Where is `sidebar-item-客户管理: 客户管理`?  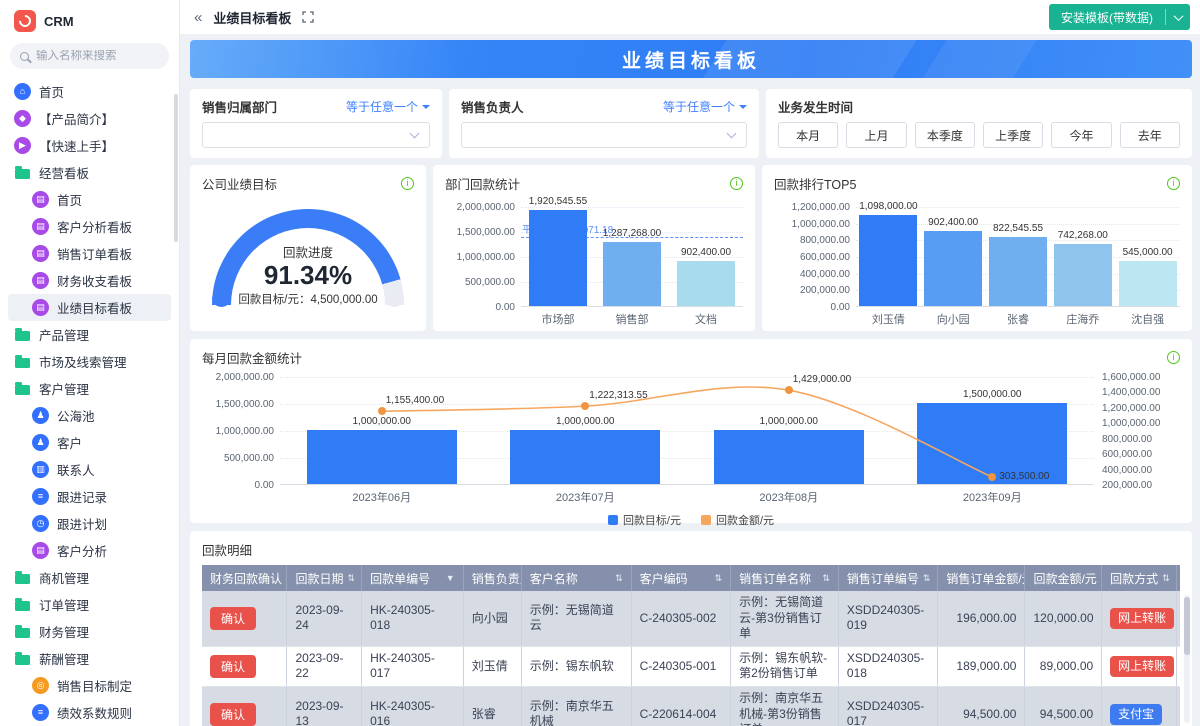 sidebar-item-客户管理: 客户管理 is located at coordinates (89, 388).